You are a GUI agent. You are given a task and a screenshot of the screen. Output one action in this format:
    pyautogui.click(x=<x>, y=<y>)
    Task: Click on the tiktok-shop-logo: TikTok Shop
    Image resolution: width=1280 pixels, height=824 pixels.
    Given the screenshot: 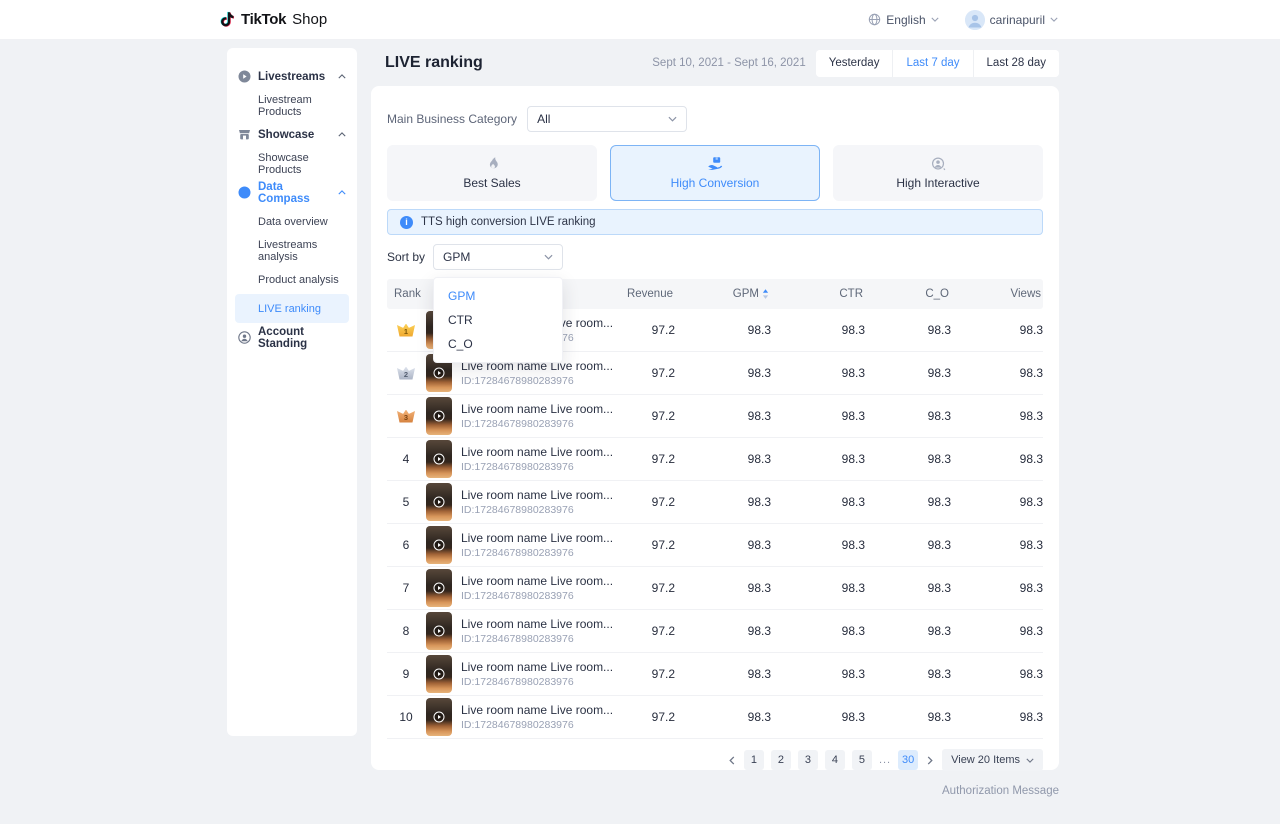 What is the action you would take?
    pyautogui.click(x=273, y=19)
    